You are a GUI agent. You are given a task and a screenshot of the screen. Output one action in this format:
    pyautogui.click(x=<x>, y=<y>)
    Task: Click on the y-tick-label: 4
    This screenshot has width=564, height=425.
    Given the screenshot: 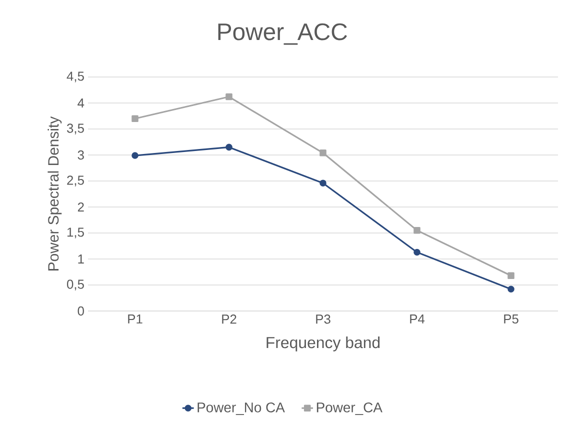 What is the action you would take?
    pyautogui.click(x=81, y=103)
    